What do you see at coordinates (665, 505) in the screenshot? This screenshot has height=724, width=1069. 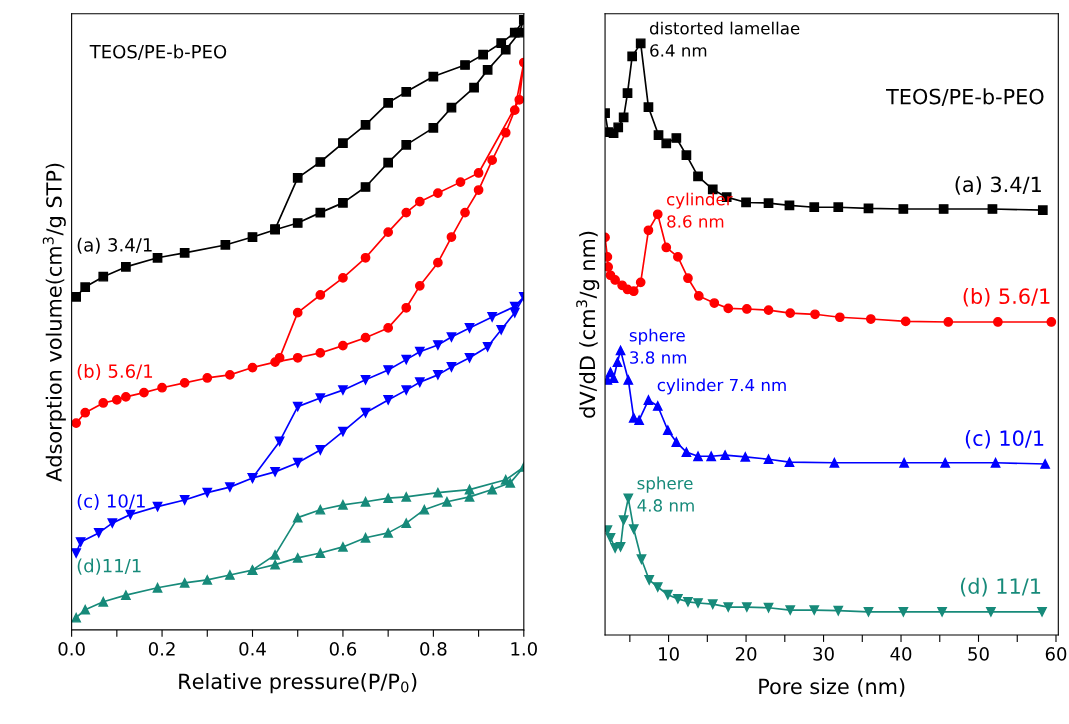 I see `annotation: 4.8 nm` at bounding box center [665, 505].